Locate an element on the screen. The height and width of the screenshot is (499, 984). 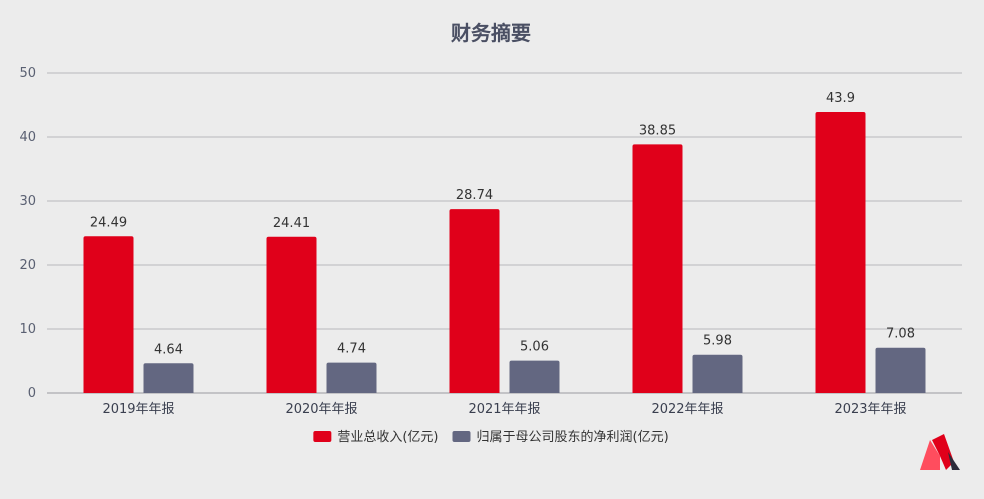
data-label: 5.06 is located at coordinates (534, 347).